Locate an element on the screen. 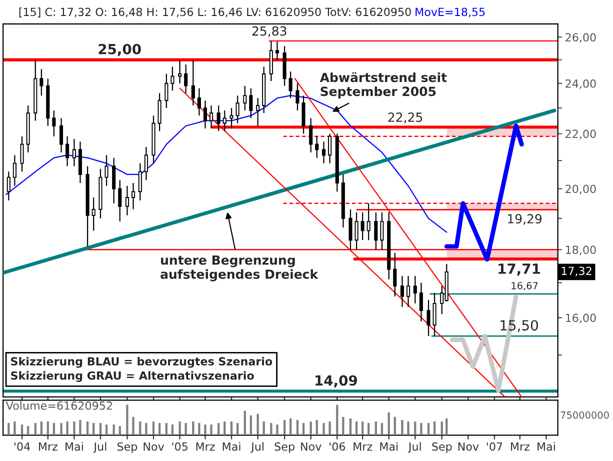 Image resolution: width=613 pixels, height=461 pixels. ref-line-label: 22,25 is located at coordinates (405, 118).